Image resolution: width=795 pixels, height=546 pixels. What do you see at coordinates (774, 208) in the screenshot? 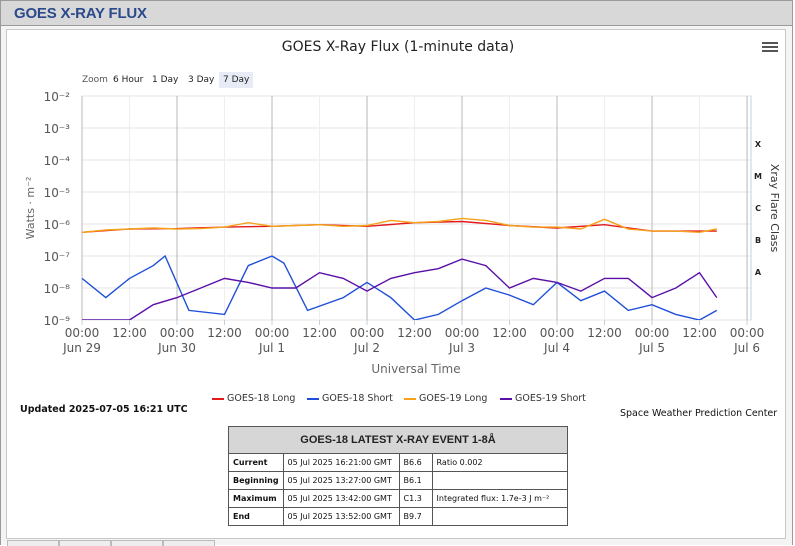
I see `flare-class-axis-label: Xray Flare Class` at bounding box center [774, 208].